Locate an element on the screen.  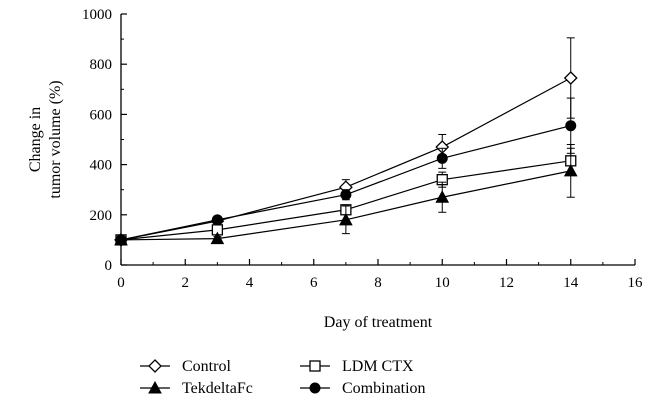
x-tick-label: 16 is located at coordinates (636, 283).